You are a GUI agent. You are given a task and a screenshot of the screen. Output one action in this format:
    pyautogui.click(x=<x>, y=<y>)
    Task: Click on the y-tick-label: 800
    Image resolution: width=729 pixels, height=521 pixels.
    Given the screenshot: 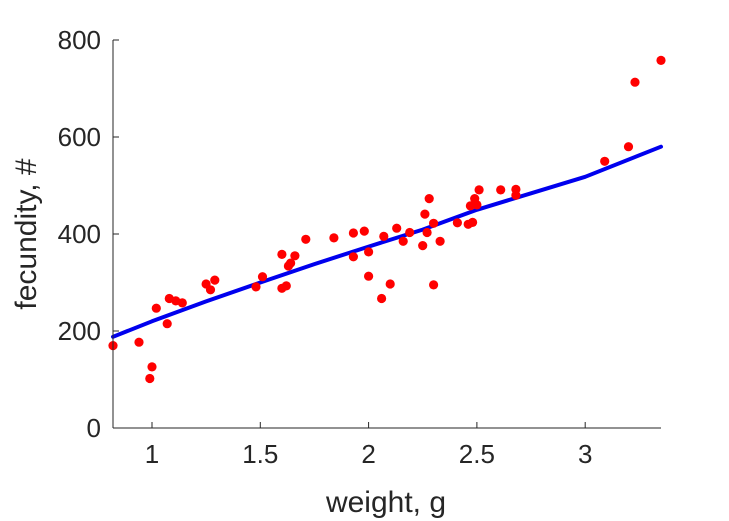 What is the action you would take?
    pyautogui.click(x=79, y=40)
    